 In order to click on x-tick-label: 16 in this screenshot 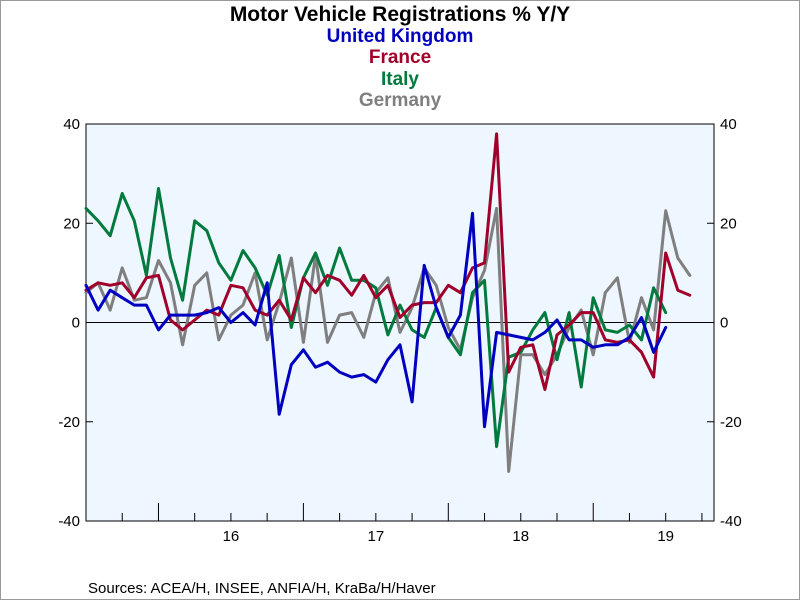, I will do `click(231, 536)`.